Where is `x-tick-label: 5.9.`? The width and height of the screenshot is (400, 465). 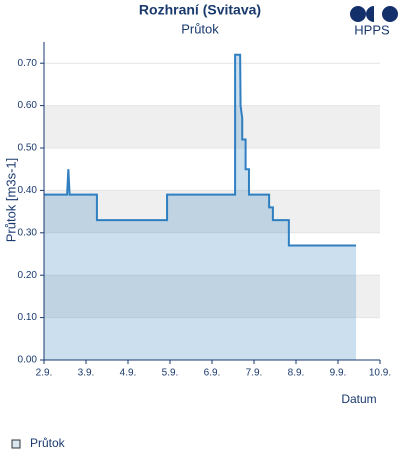 x-tick-label: 5.9. is located at coordinates (170, 373).